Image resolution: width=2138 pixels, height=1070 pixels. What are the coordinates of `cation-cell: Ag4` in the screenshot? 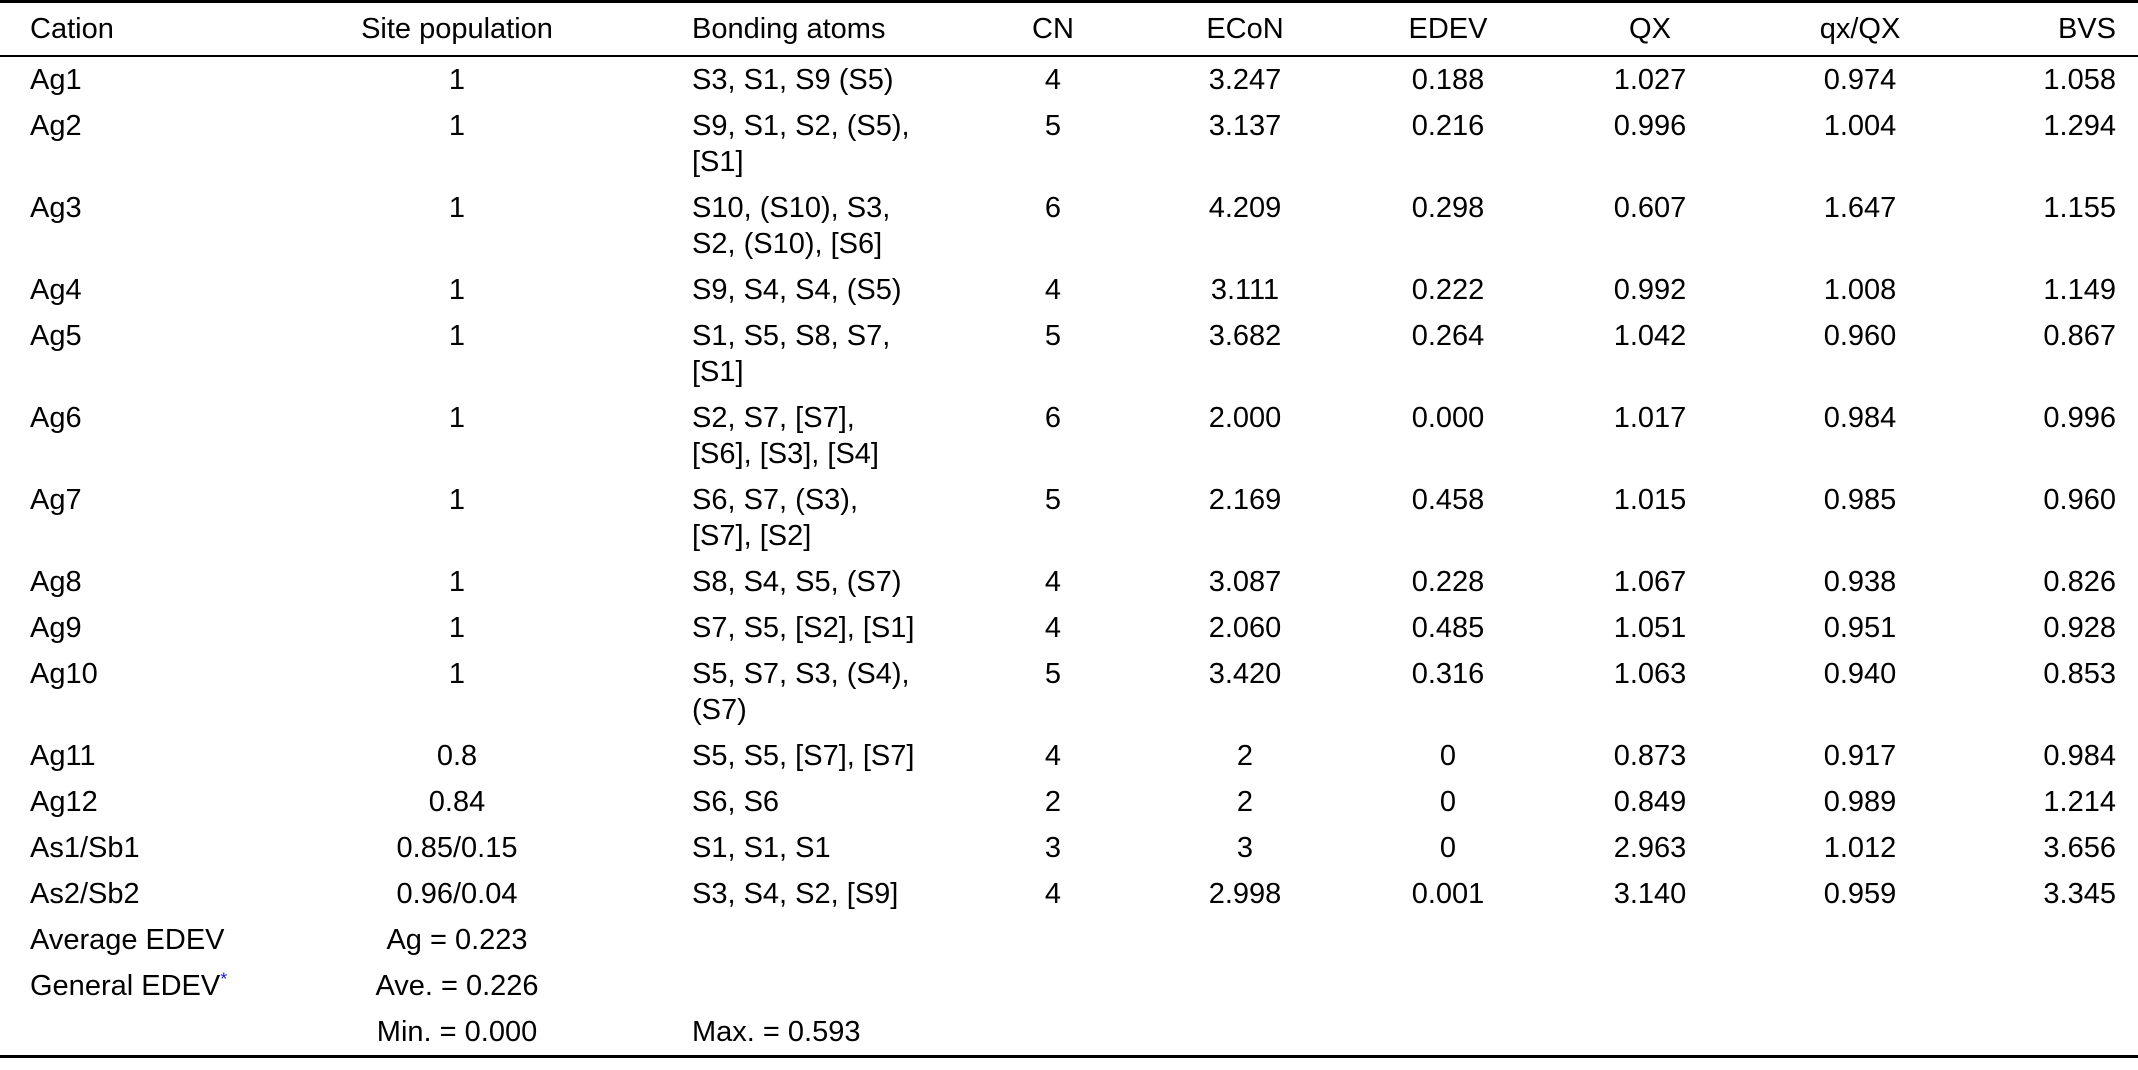 It's located at (56, 290).